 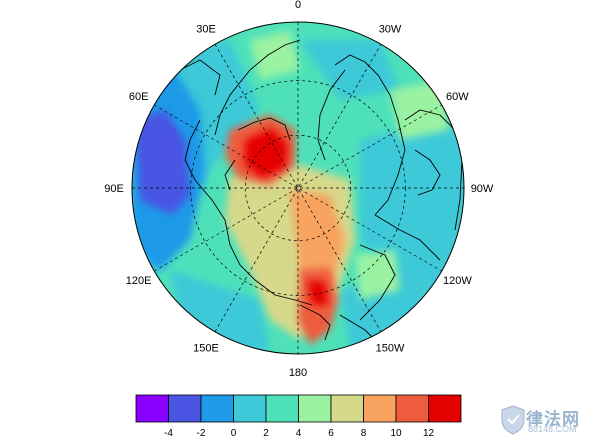 What do you see at coordinates (264, 129) in the screenshot?
I see `novaya-zemlya` at bounding box center [264, 129].